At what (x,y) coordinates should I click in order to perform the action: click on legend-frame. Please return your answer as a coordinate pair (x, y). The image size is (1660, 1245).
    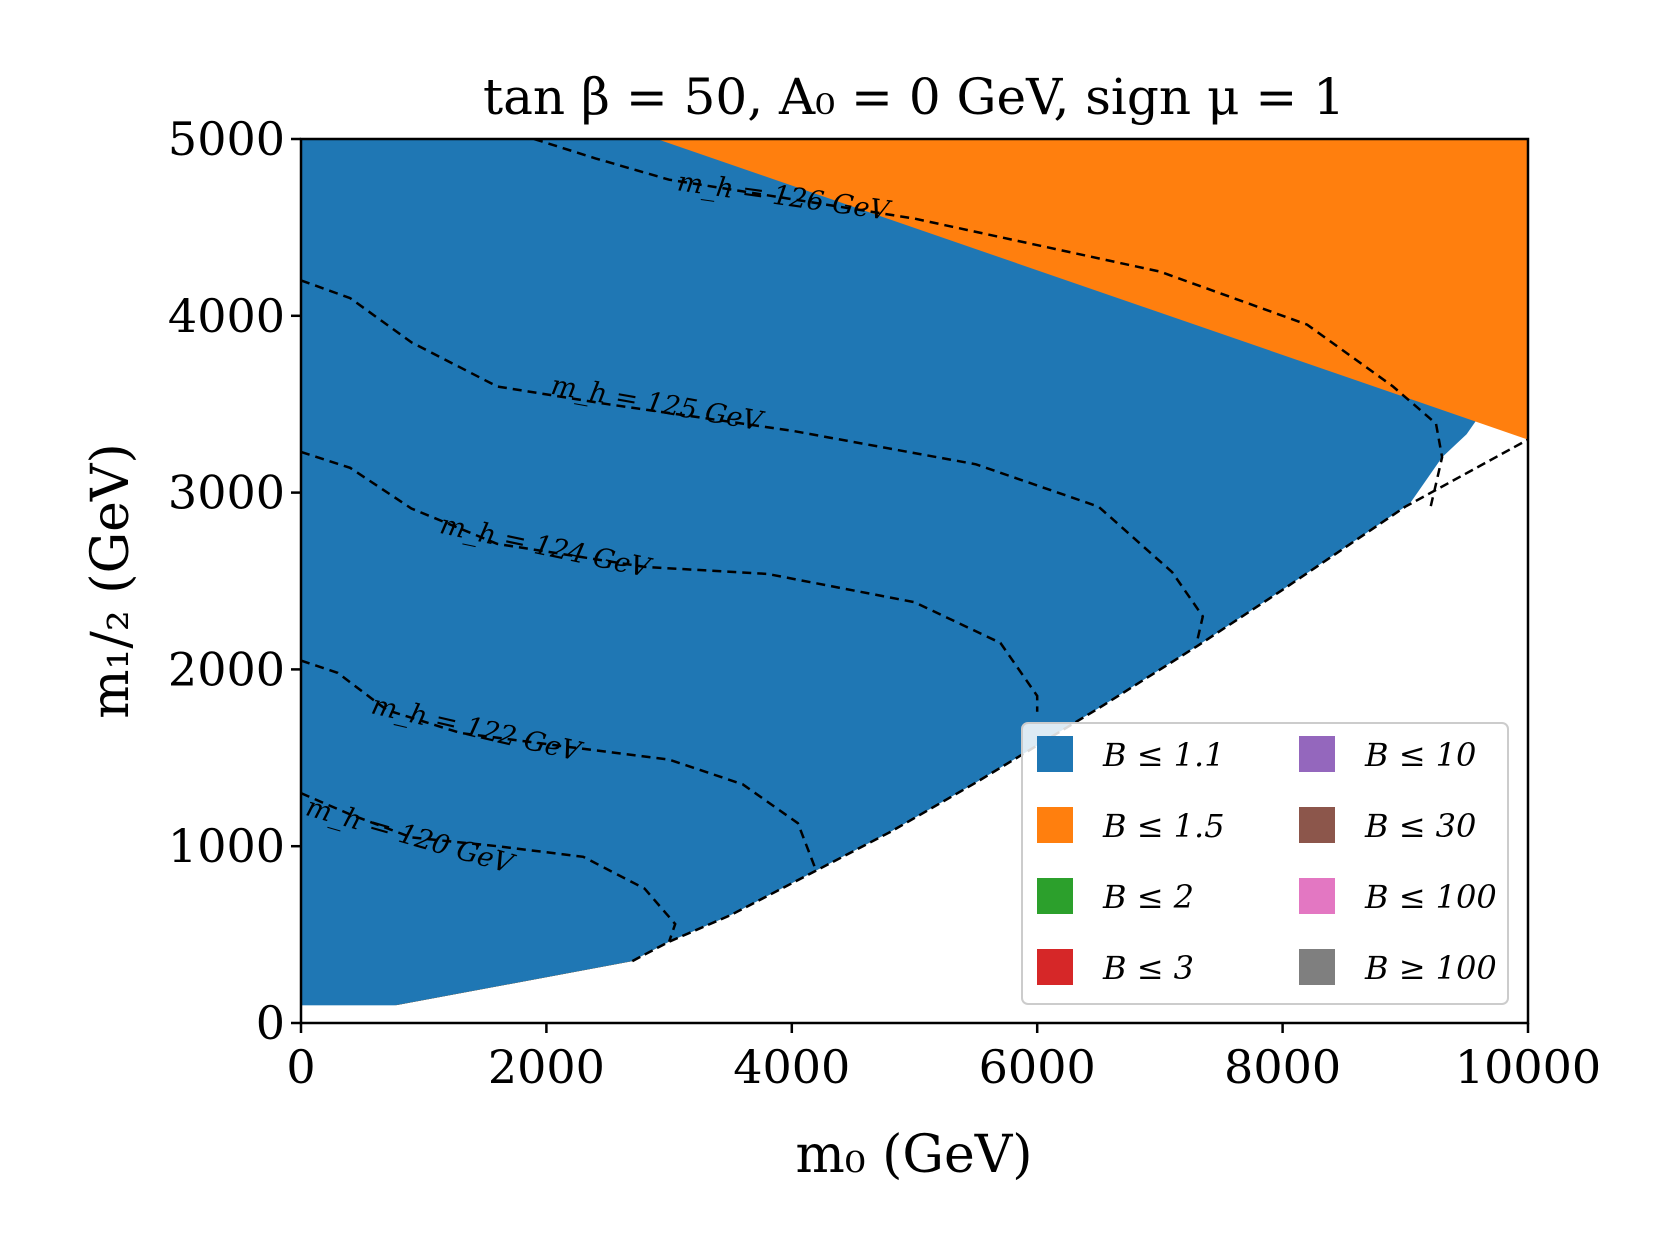
    Looking at the image, I should click on (1265, 863).